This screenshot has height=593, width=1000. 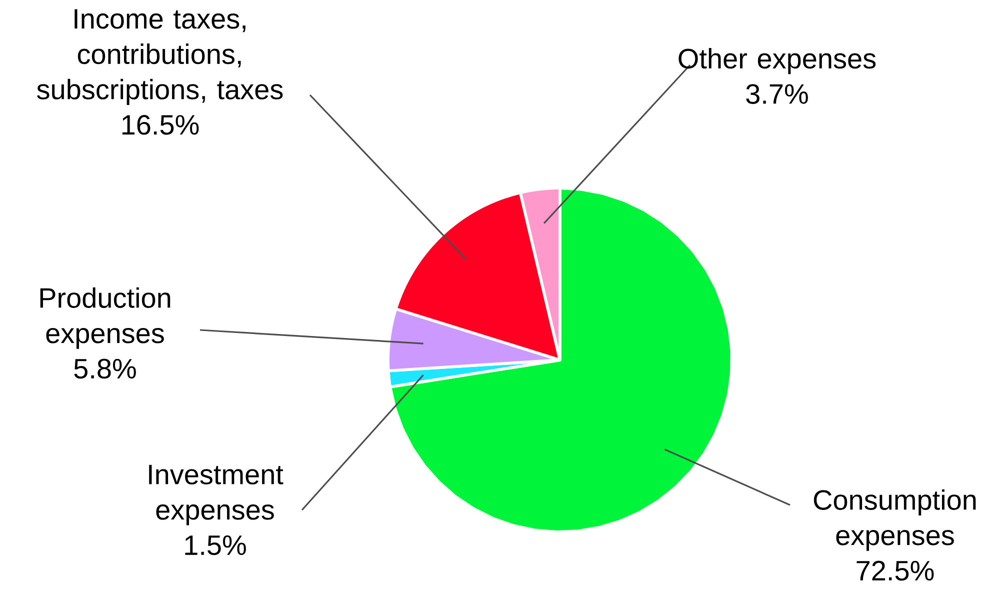 I want to click on slice-label: Production expenses, so click(x=105, y=318).